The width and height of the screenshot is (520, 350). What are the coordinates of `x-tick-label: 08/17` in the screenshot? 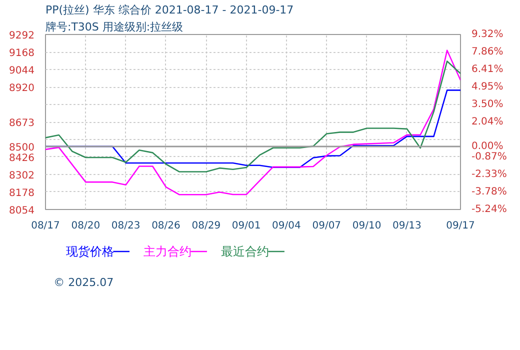 It's located at (45, 226).